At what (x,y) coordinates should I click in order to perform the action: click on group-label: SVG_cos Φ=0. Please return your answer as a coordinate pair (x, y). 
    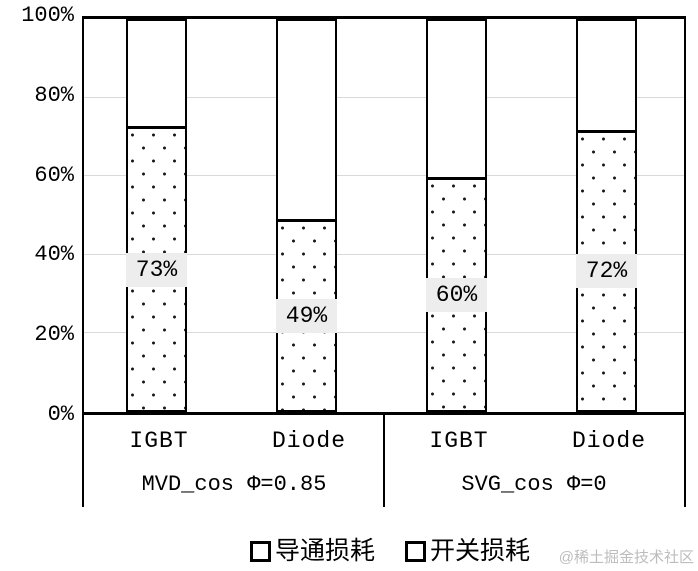
    Looking at the image, I should click on (534, 484).